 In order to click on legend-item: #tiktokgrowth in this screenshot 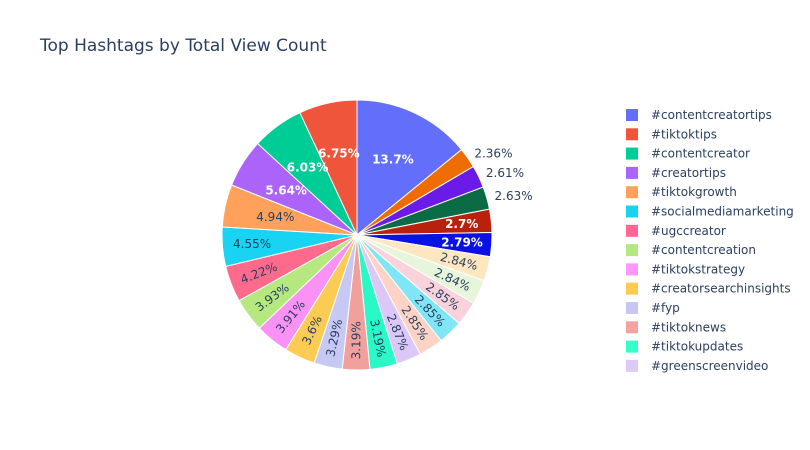, I will do `click(681, 192)`.